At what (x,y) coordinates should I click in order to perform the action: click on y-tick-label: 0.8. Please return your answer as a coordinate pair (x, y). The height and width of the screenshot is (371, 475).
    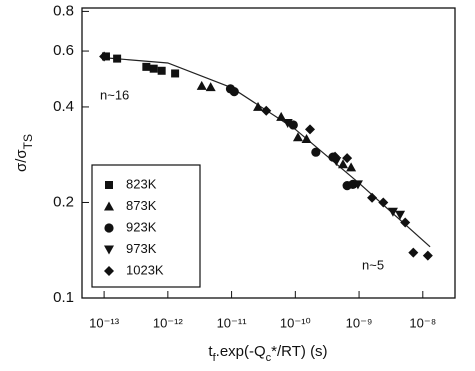
    Looking at the image, I should click on (63, 10).